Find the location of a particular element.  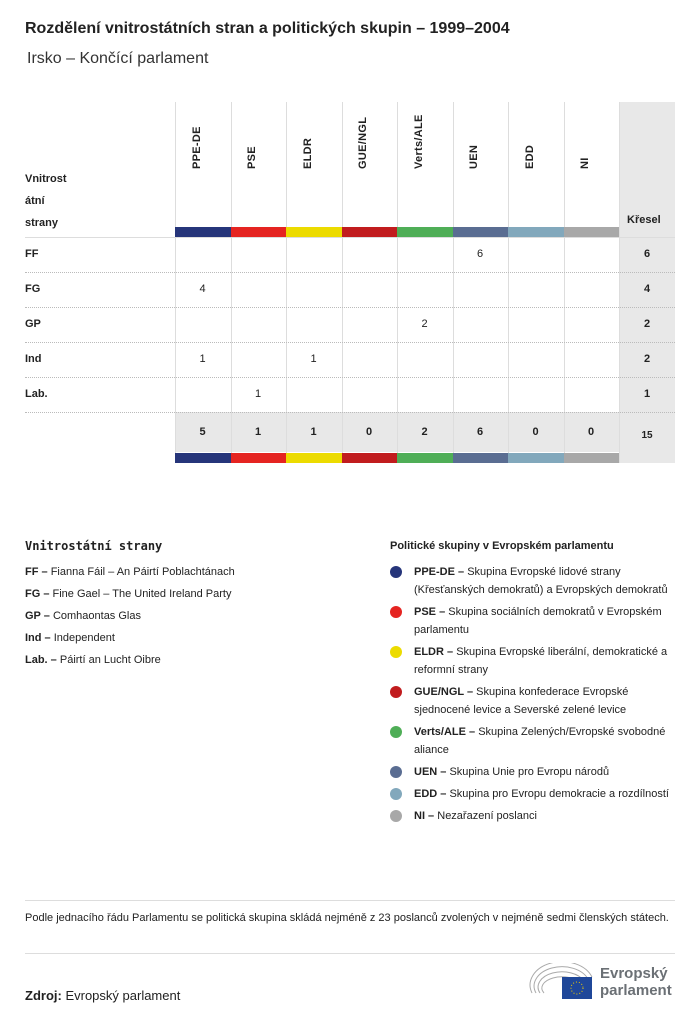

seat-cell: 2 is located at coordinates (424, 324).